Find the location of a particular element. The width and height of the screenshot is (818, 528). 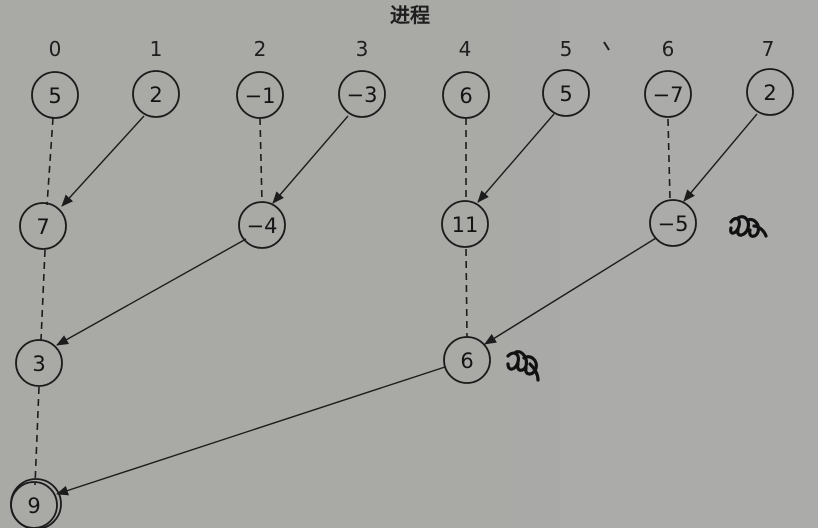

node-circle-outer is located at coordinates (36, 503).